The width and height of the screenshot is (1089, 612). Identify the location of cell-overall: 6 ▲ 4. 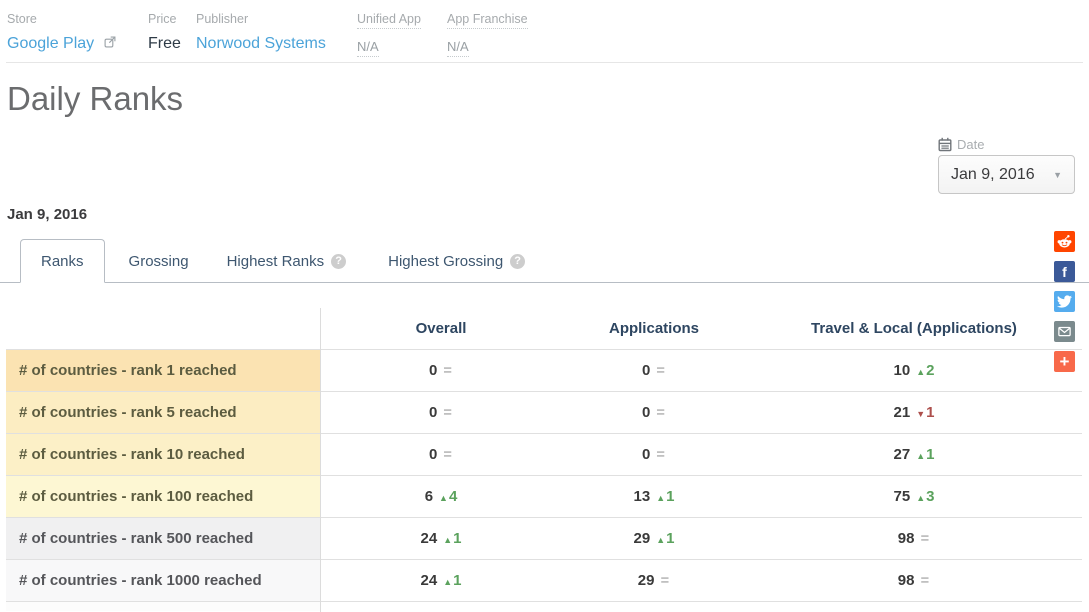
(441, 496).